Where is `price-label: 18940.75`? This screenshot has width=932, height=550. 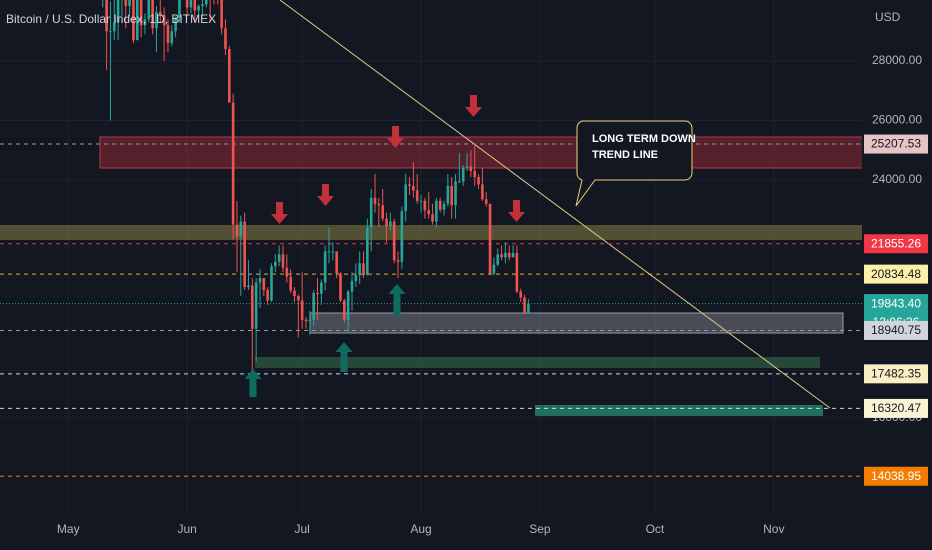 price-label: 18940.75 is located at coordinates (896, 330).